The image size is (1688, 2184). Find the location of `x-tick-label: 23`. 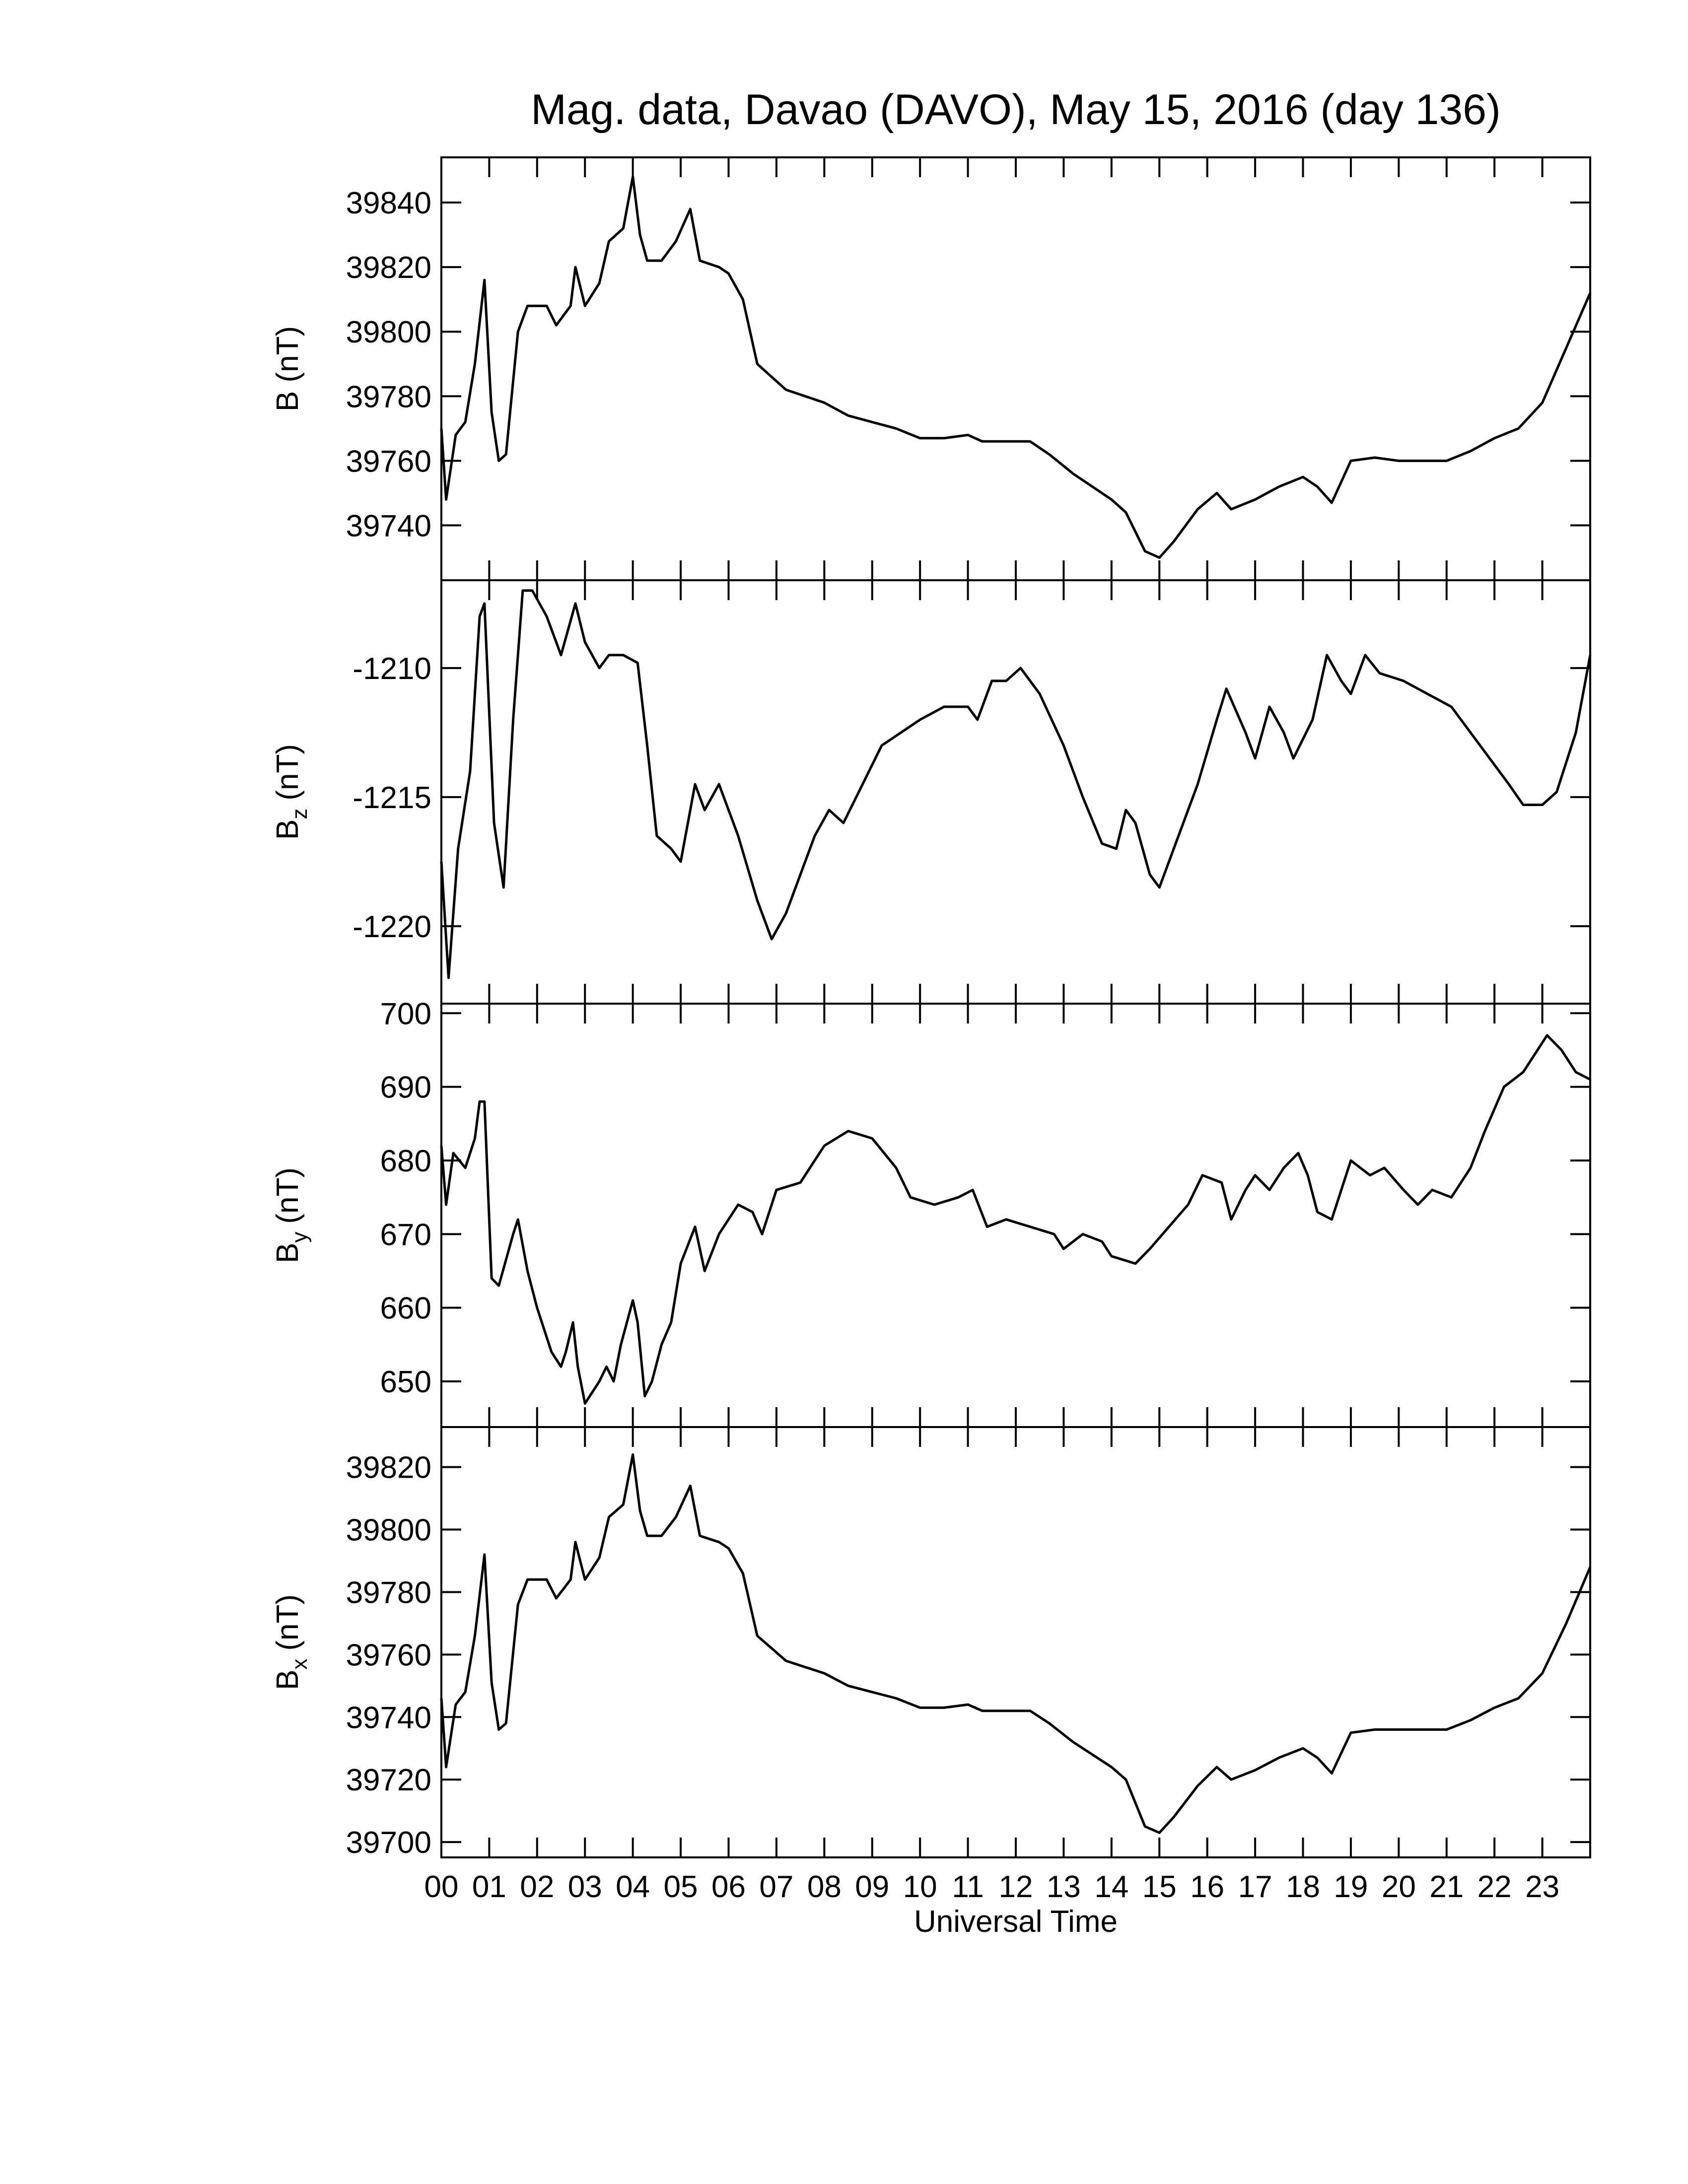

x-tick-label: 23 is located at coordinates (1542, 1887).